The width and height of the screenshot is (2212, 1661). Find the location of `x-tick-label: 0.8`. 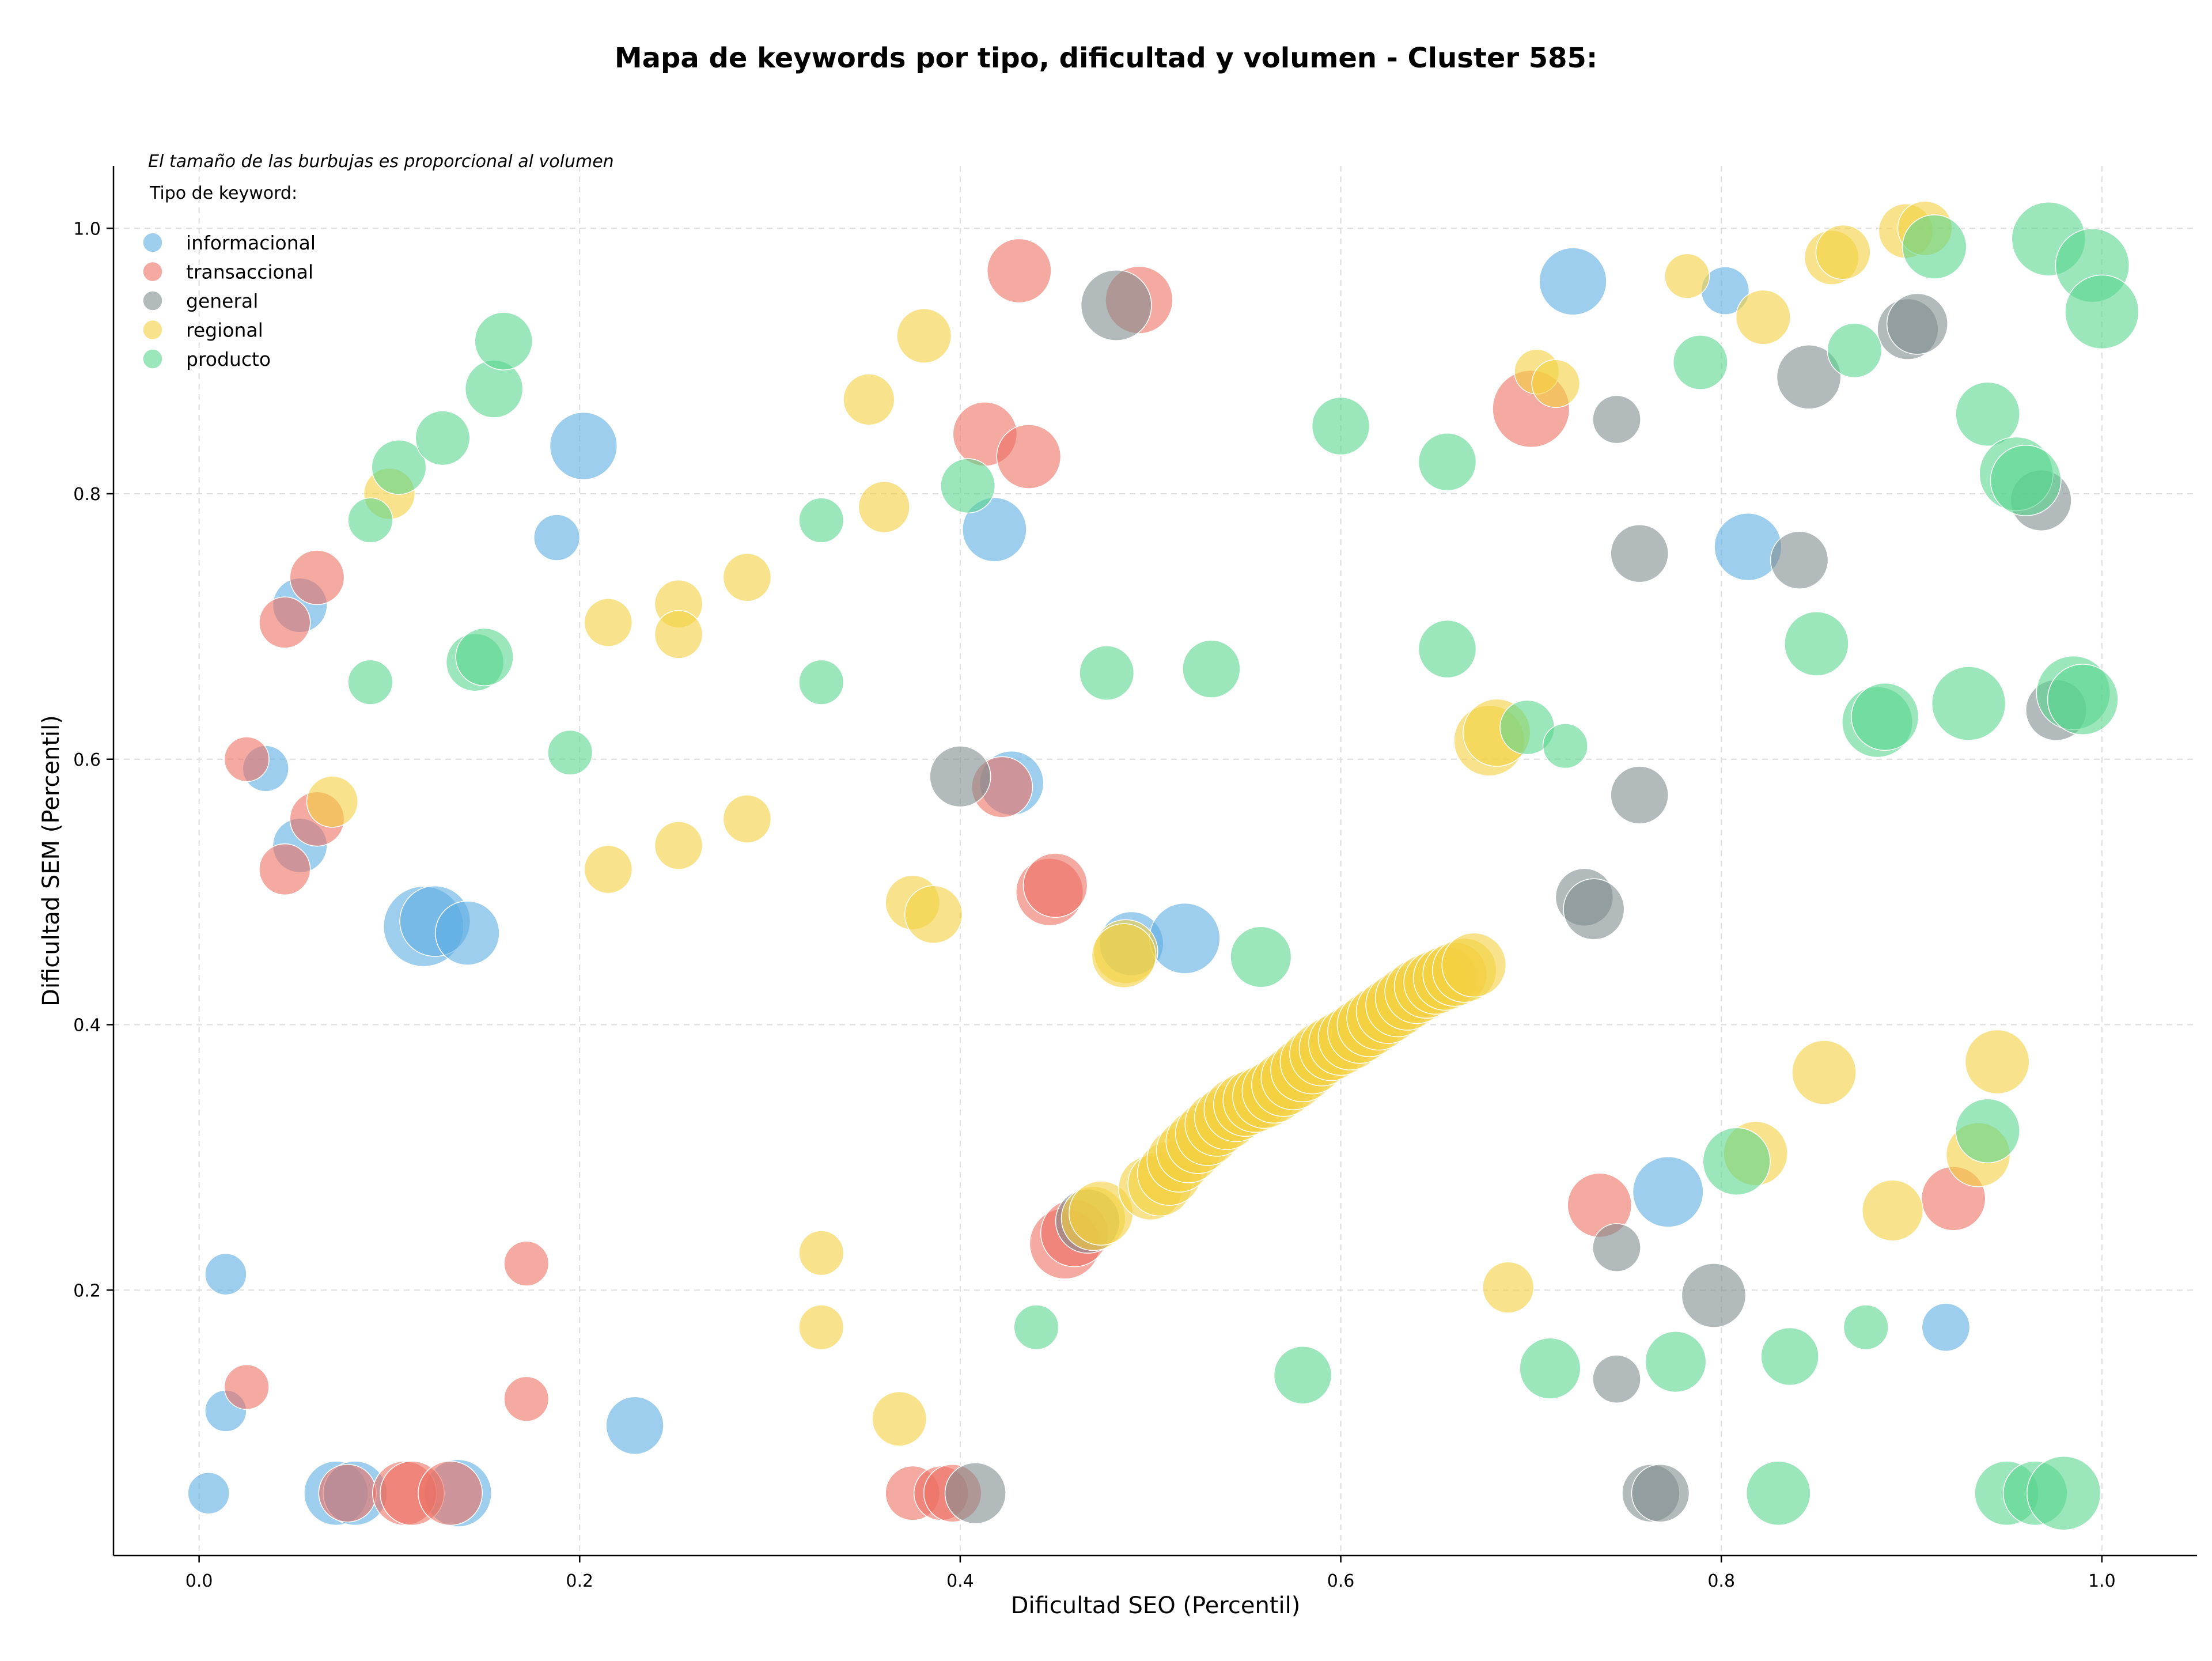

x-tick-label: 0.8 is located at coordinates (1721, 1581).